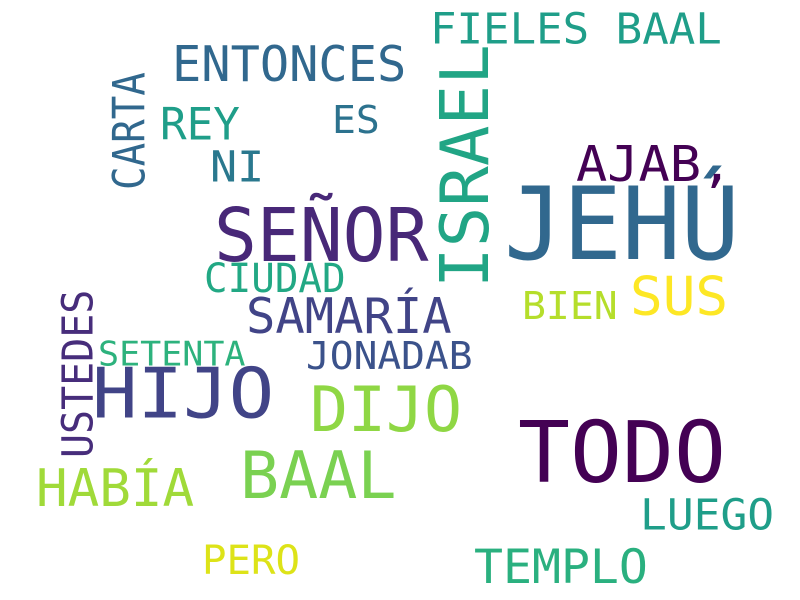 Image resolution: width=800 pixels, height=600 pixels. What do you see at coordinates (318, 476) in the screenshot?
I see `word-baal: BAAL` at bounding box center [318, 476].